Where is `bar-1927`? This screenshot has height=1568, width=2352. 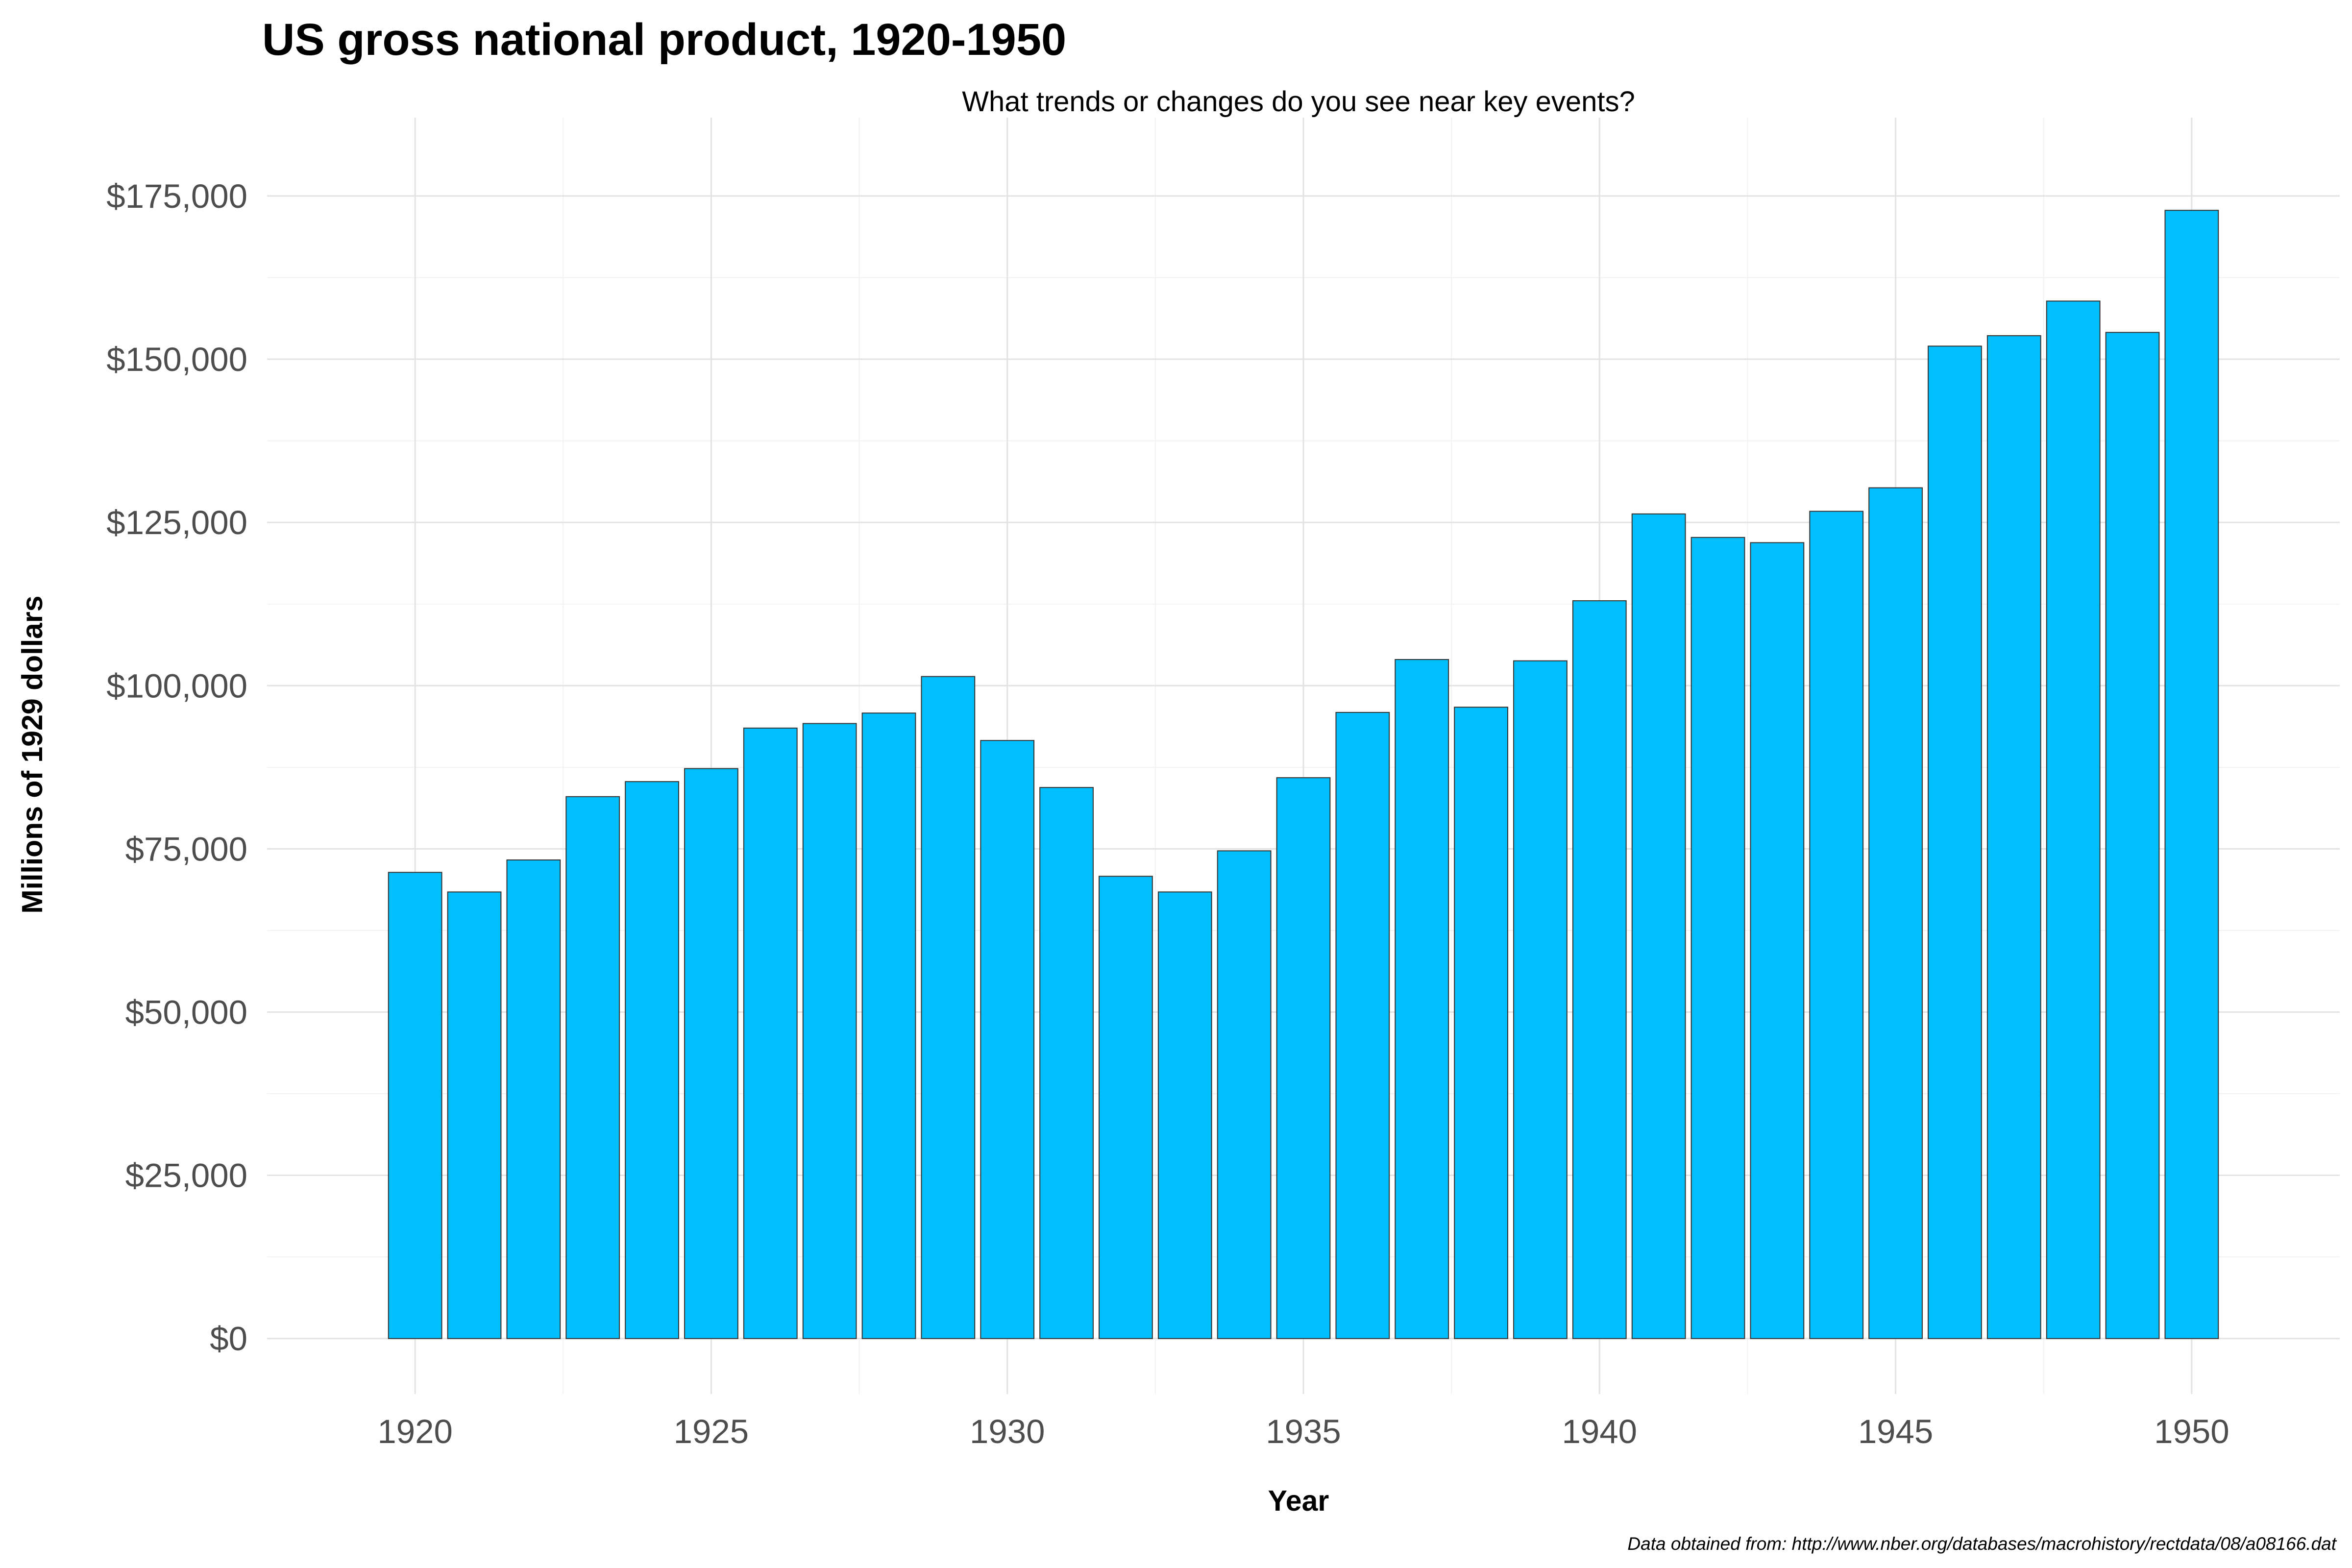 bar-1927 is located at coordinates (829, 1031).